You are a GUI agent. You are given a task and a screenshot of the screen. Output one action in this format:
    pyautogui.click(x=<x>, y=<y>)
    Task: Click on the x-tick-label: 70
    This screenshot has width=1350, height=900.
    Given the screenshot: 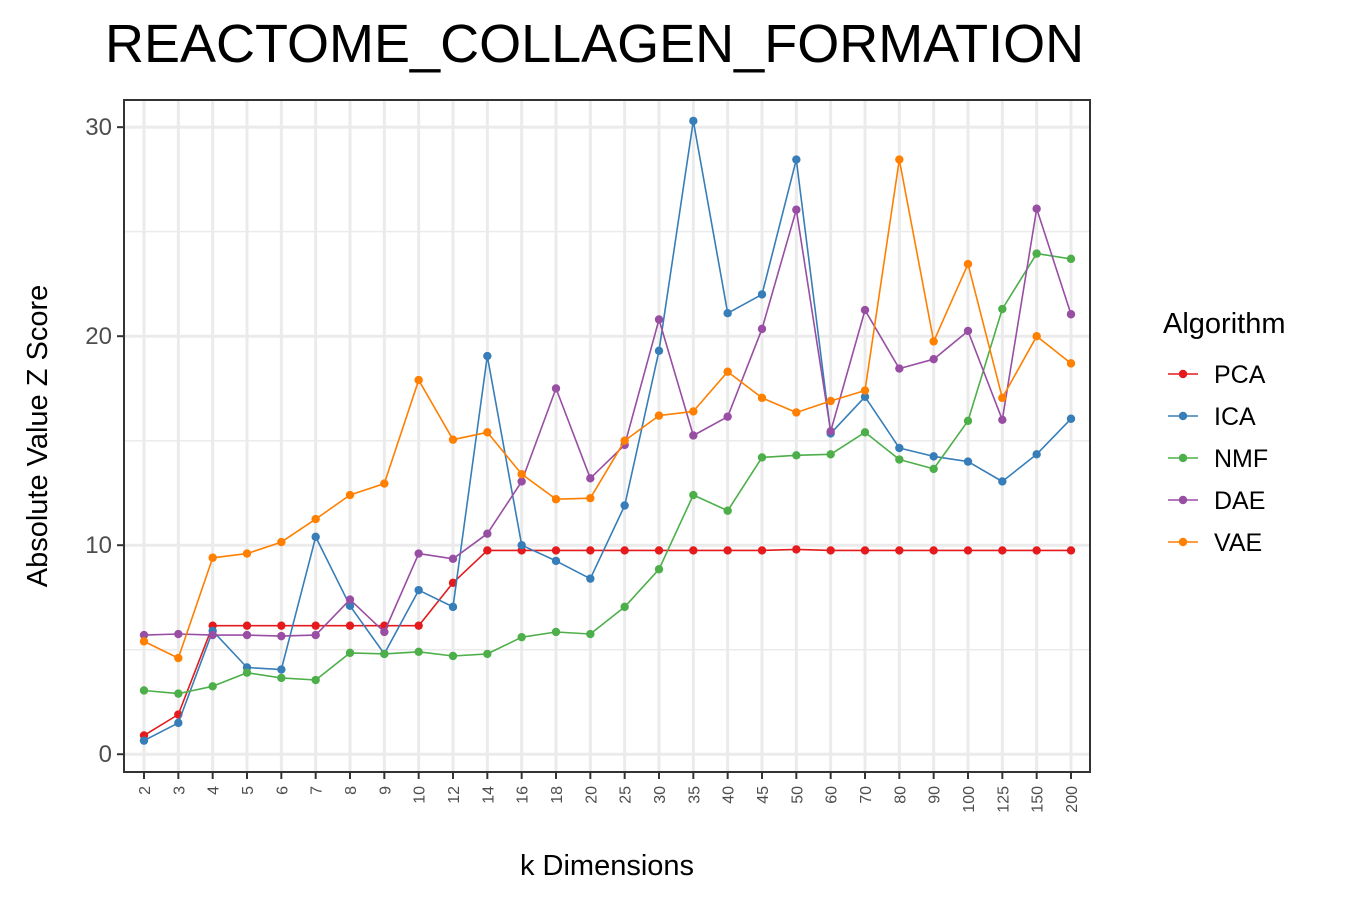 What is the action you would take?
    pyautogui.click(x=866, y=795)
    